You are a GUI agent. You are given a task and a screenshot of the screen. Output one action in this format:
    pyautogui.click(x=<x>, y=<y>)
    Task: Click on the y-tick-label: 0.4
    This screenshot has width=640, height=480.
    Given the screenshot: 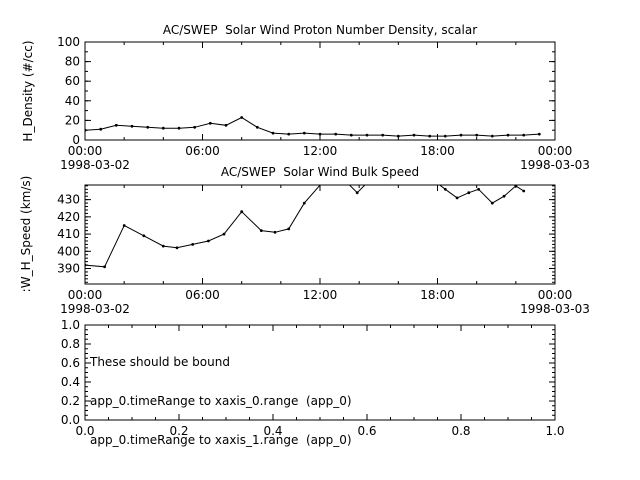 What is the action you would take?
    pyautogui.click(x=70, y=382)
    